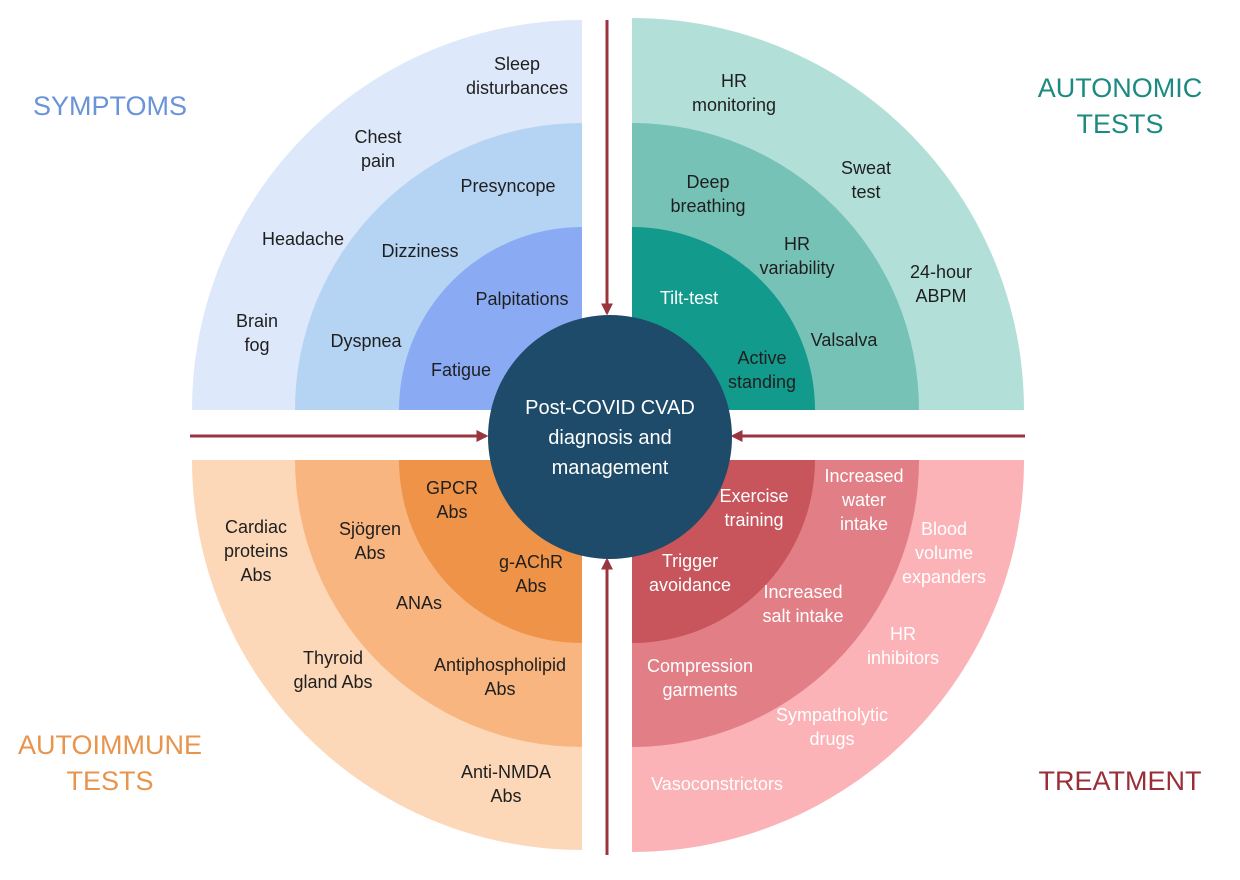  I want to click on symptom-palpitations: Palpitations, so click(522, 299).